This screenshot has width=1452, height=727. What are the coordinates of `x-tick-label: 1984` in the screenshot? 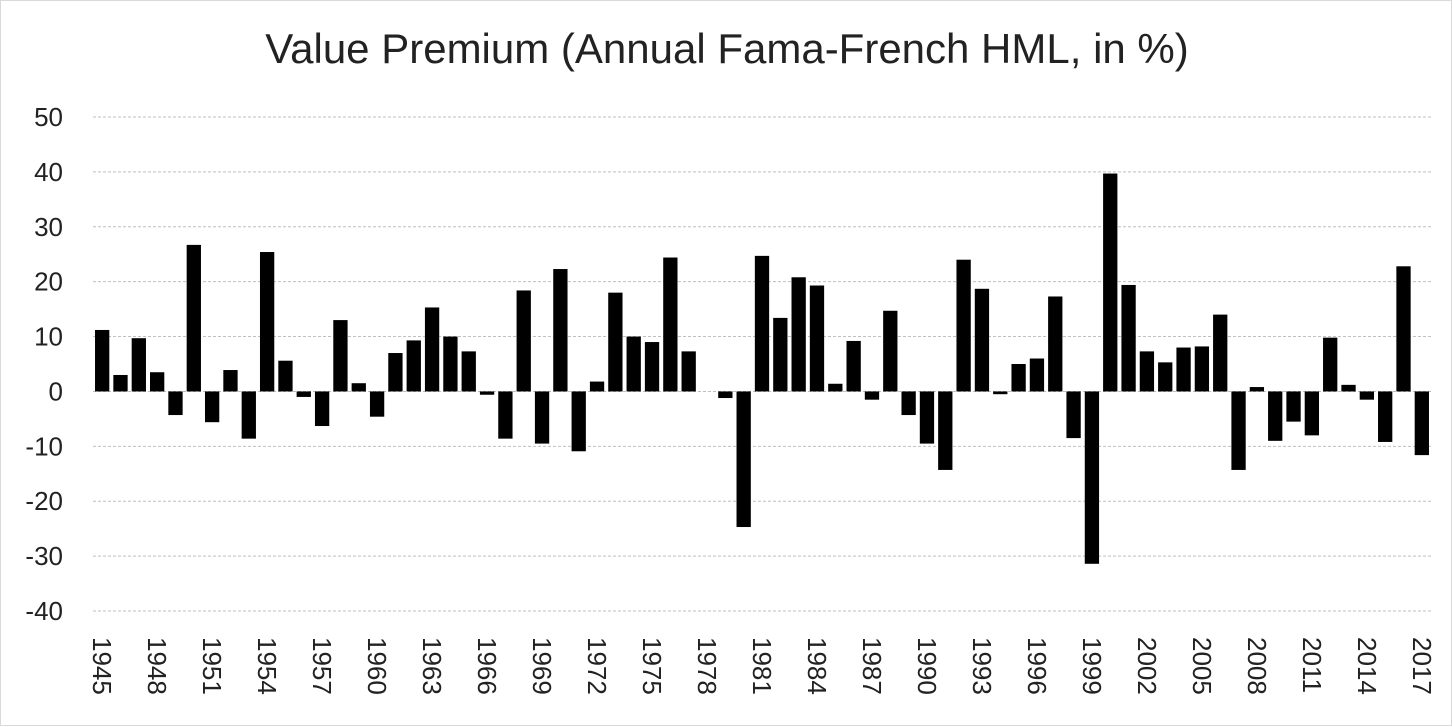 It's located at (817, 666).